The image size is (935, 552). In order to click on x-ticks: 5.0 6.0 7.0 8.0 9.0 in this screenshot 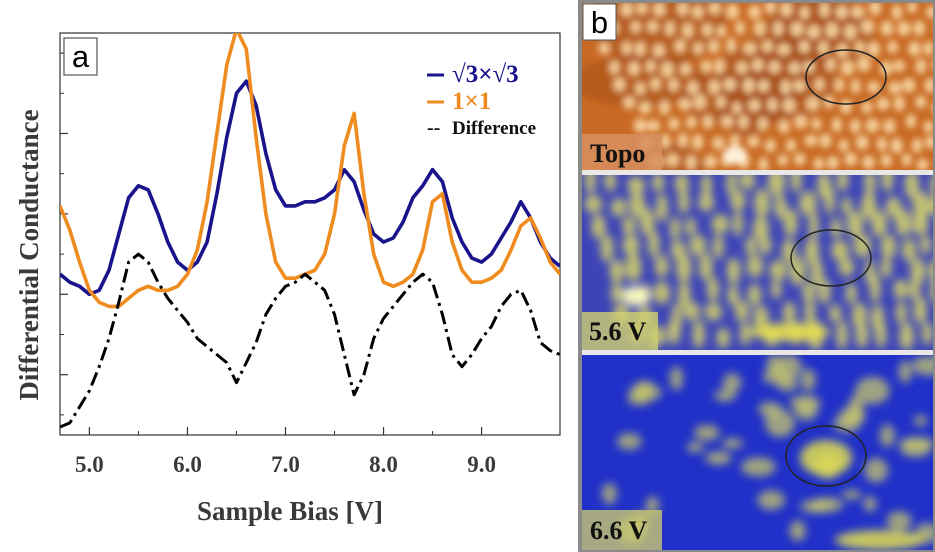, I will do `click(285, 452)`.